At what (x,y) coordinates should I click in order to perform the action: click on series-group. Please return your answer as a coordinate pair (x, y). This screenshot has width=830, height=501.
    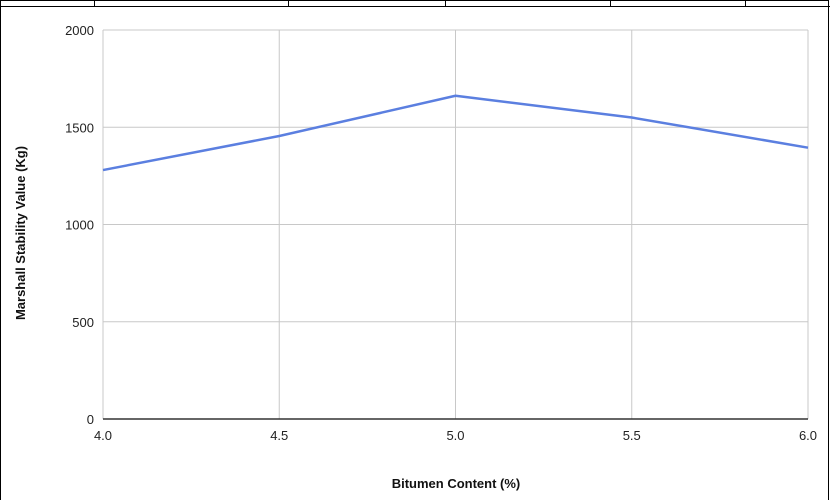
    Looking at the image, I should click on (455, 133).